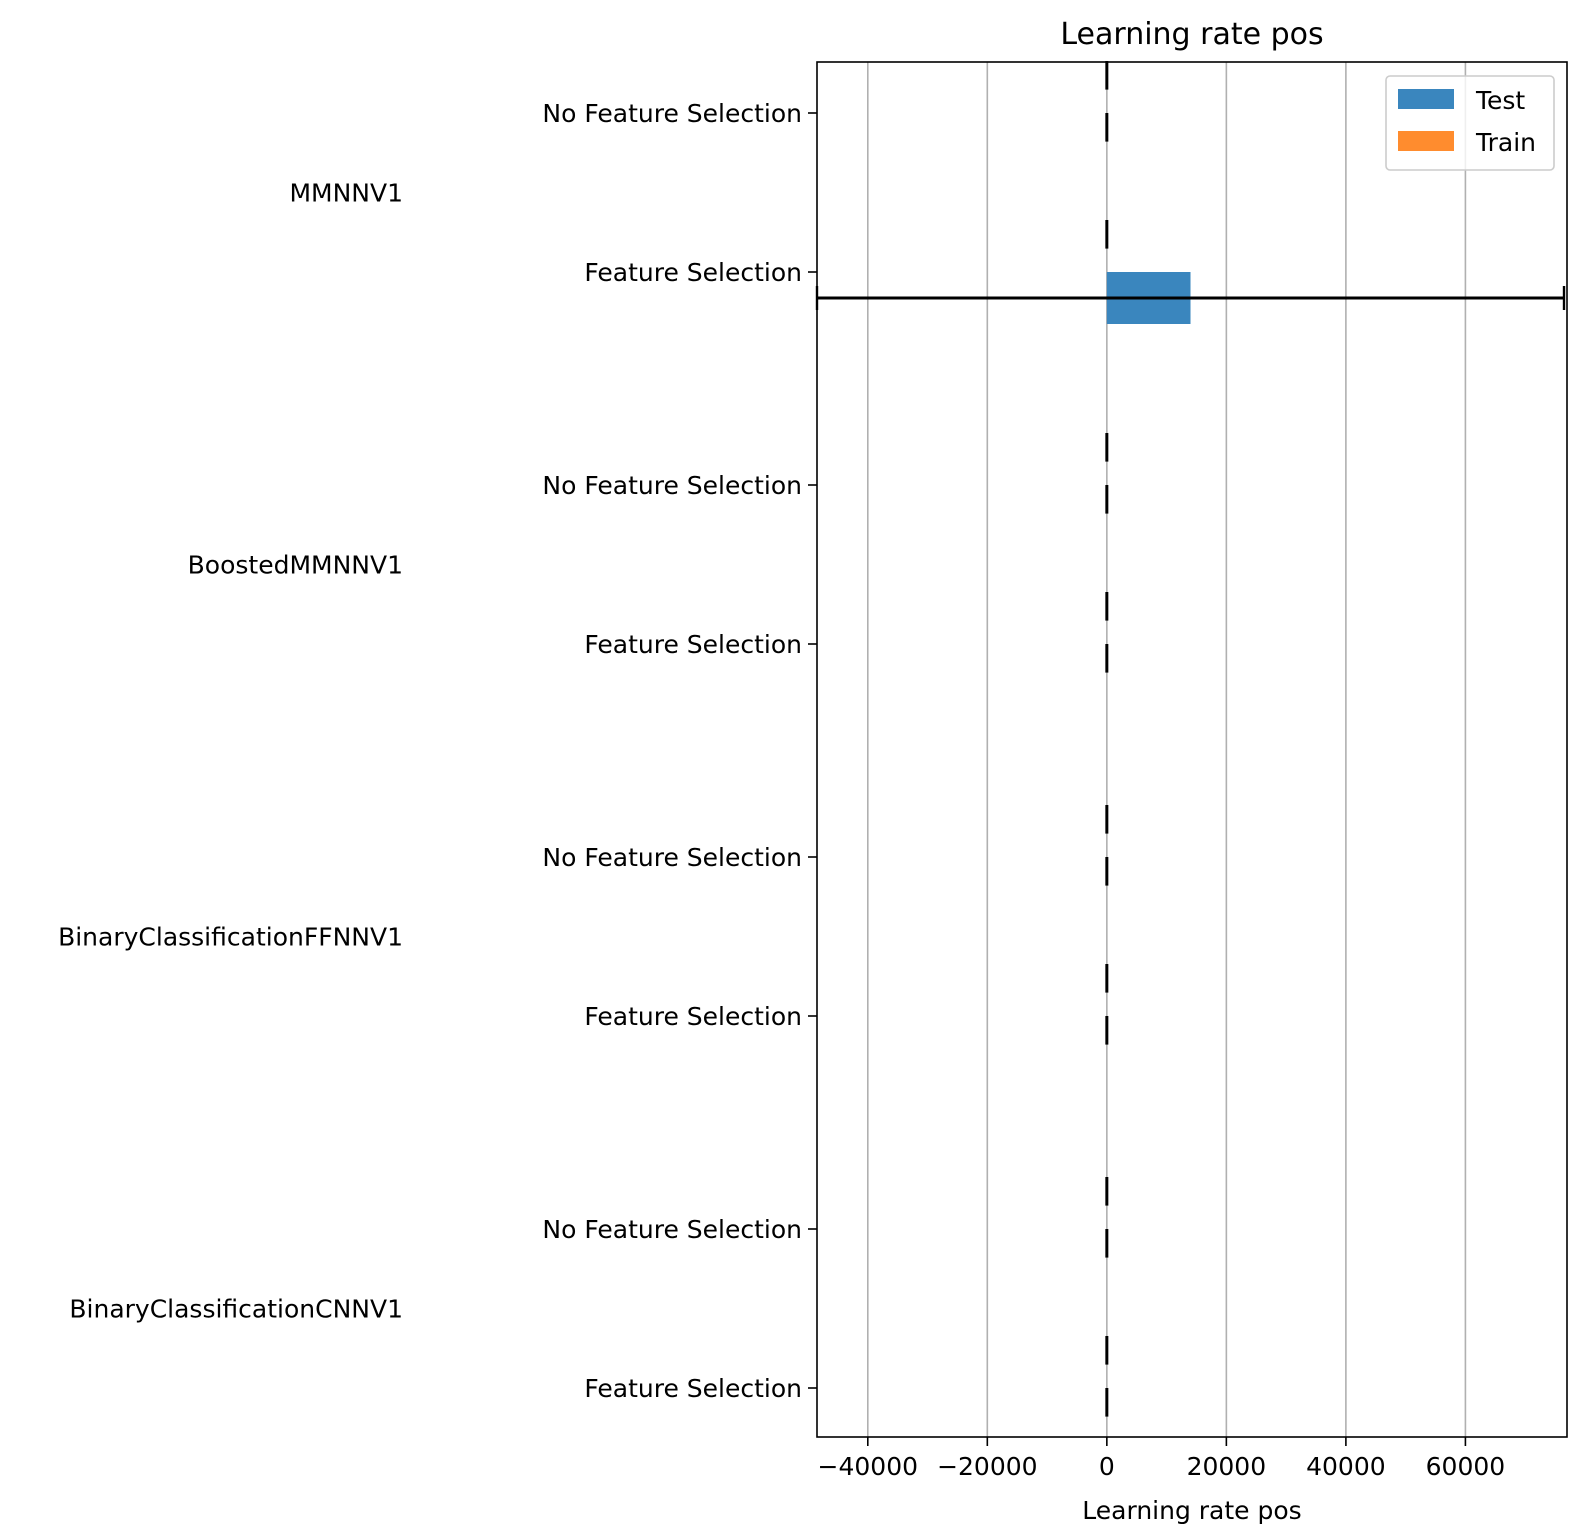 The width and height of the screenshot is (1580, 1539). Describe the element at coordinates (1107, 1466) in the screenshot. I see `x-tick-label: 0` at that location.